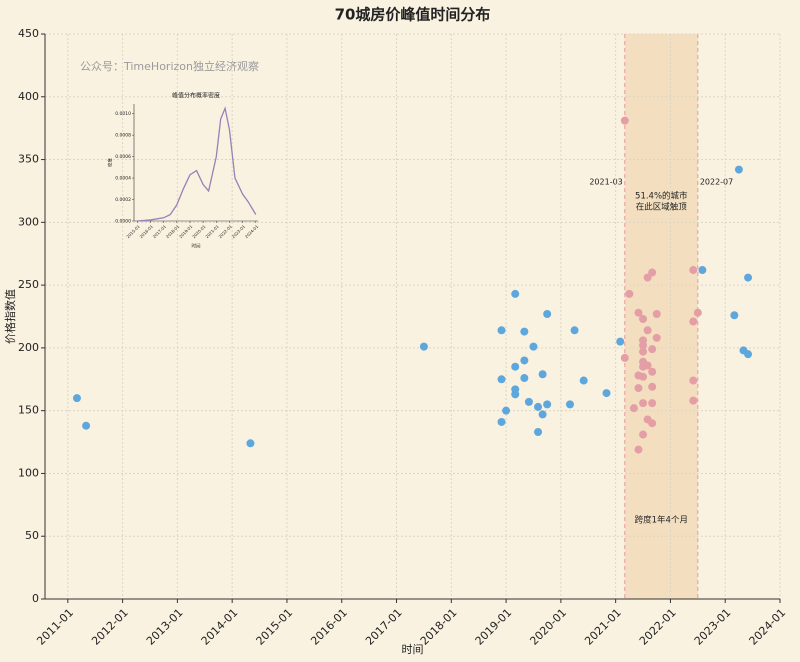 The image size is (800, 662). I want to click on y-tick-label: 150, so click(28, 410).